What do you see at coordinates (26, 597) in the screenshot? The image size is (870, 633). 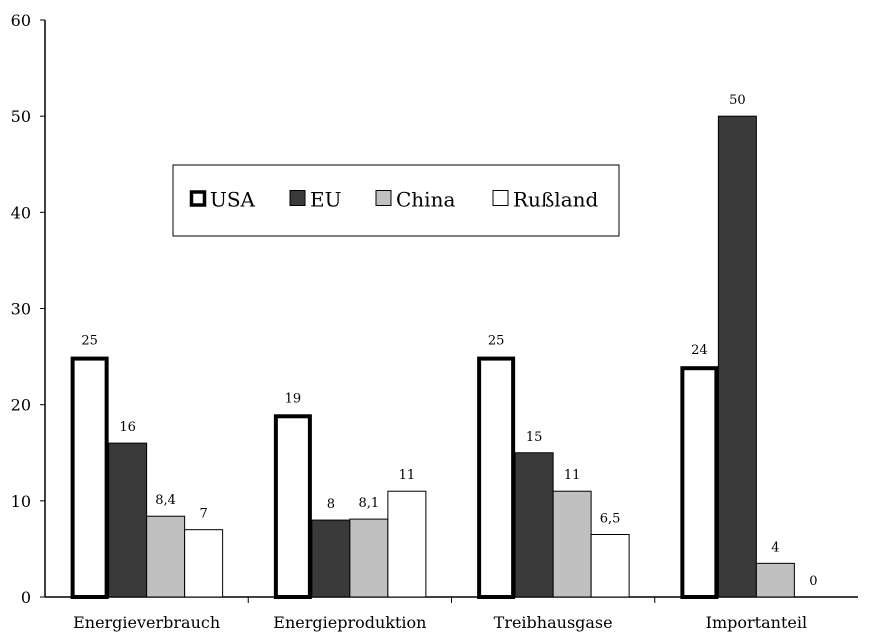 I see `y-tick-label: 0` at bounding box center [26, 597].